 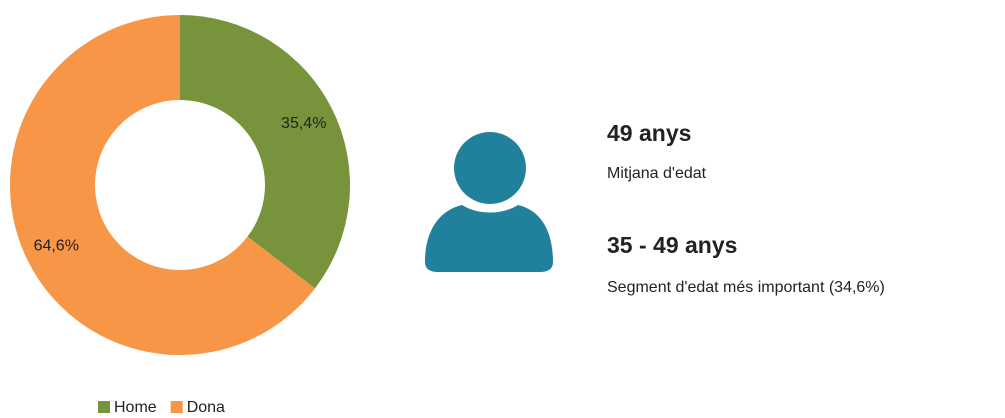 What do you see at coordinates (489, 202) in the screenshot?
I see `person-icon` at bounding box center [489, 202].